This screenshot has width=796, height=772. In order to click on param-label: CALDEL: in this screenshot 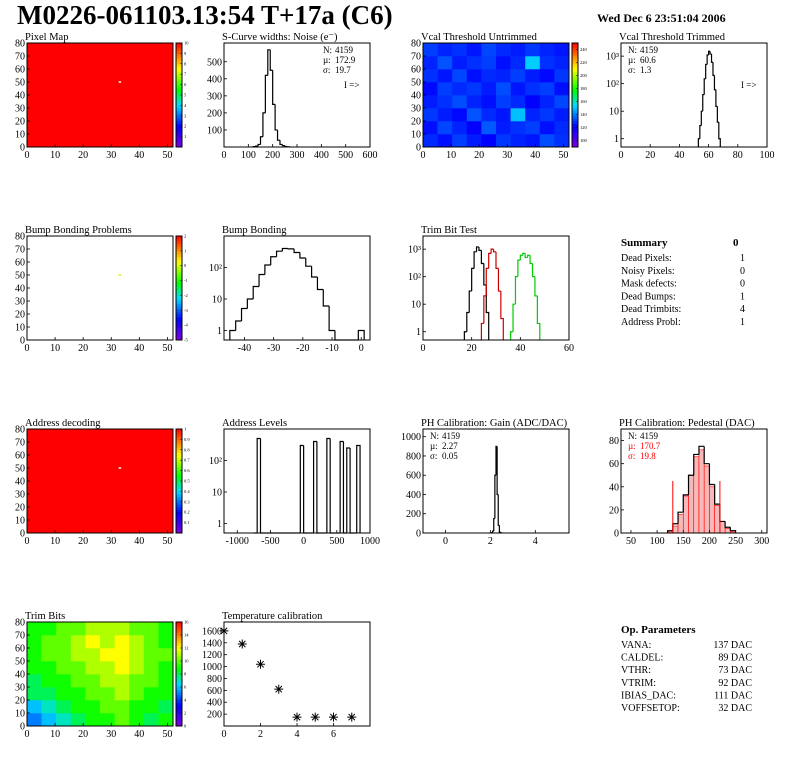, I will do `click(642, 658)`.